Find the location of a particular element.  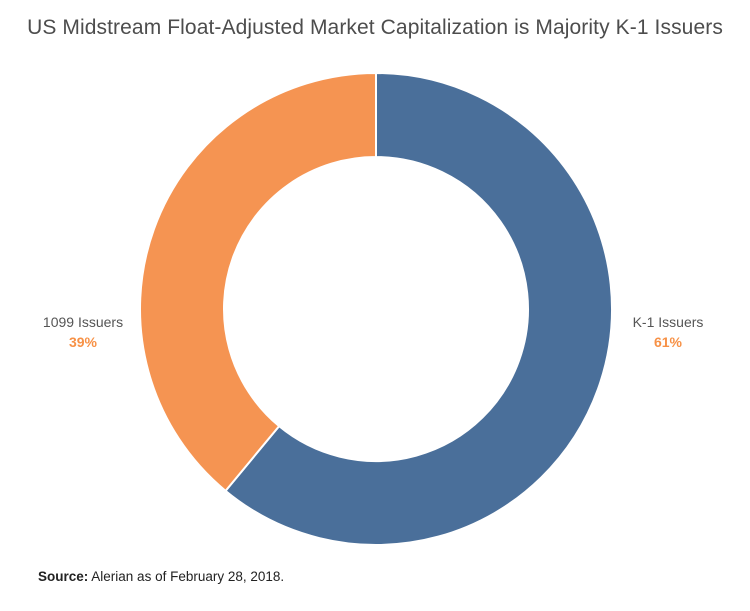

slice-label-name: K-1 Issuers is located at coordinates (668, 322).